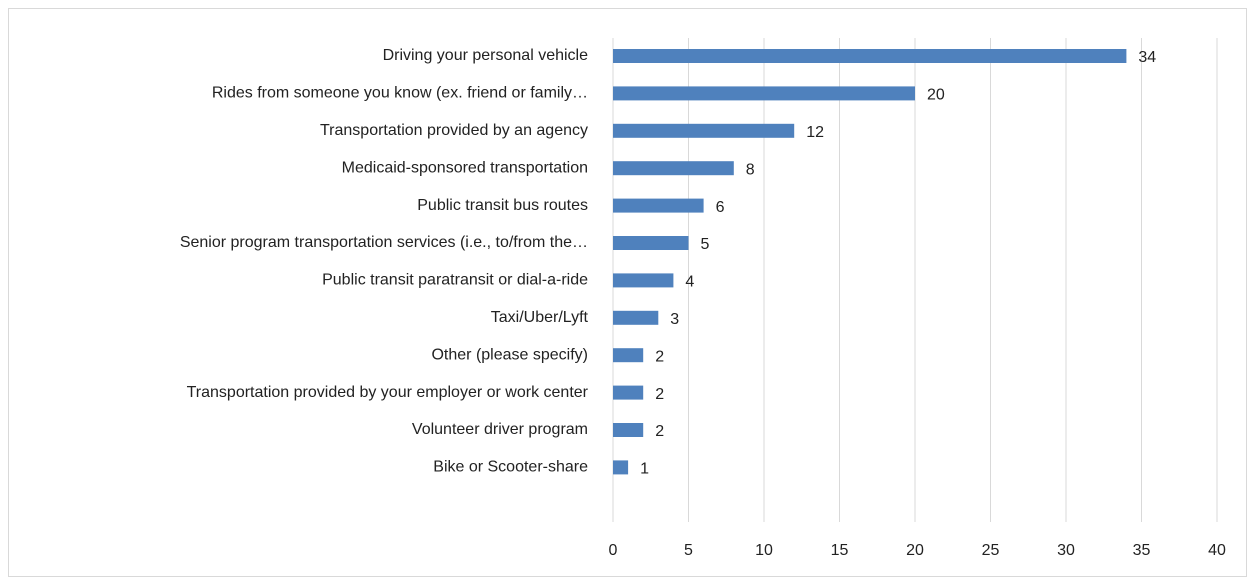 The width and height of the screenshot is (1255, 580). Describe the element at coordinates (750, 169) in the screenshot. I see `data-label: 8` at that location.